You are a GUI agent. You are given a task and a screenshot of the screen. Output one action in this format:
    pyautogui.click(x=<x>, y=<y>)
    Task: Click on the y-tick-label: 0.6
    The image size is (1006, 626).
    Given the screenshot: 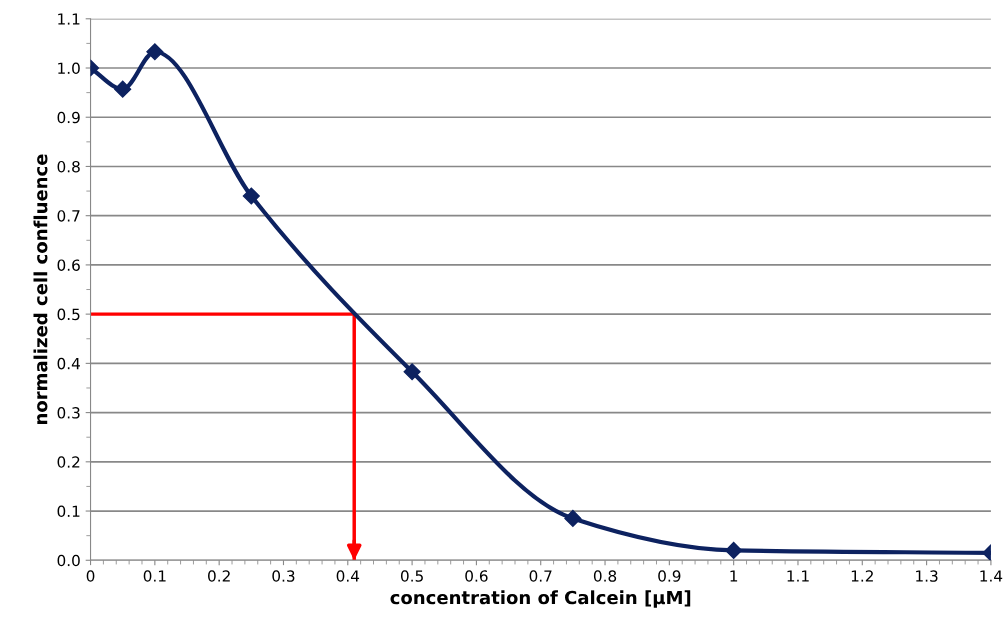 What is the action you would take?
    pyautogui.click(x=68, y=265)
    